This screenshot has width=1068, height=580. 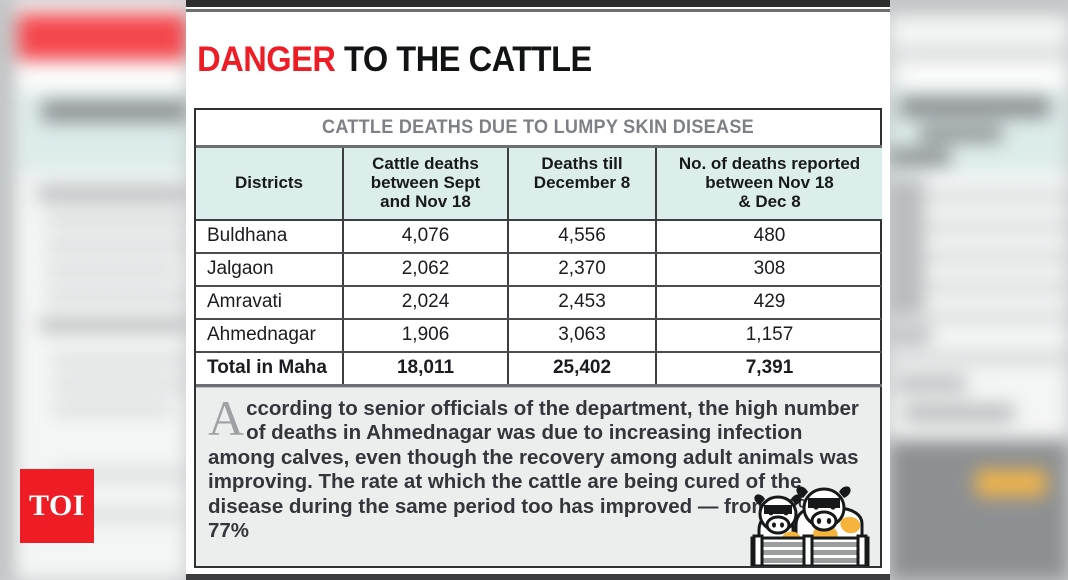 What do you see at coordinates (768, 302) in the screenshot?
I see `cell-nov18-dec8: 429` at bounding box center [768, 302].